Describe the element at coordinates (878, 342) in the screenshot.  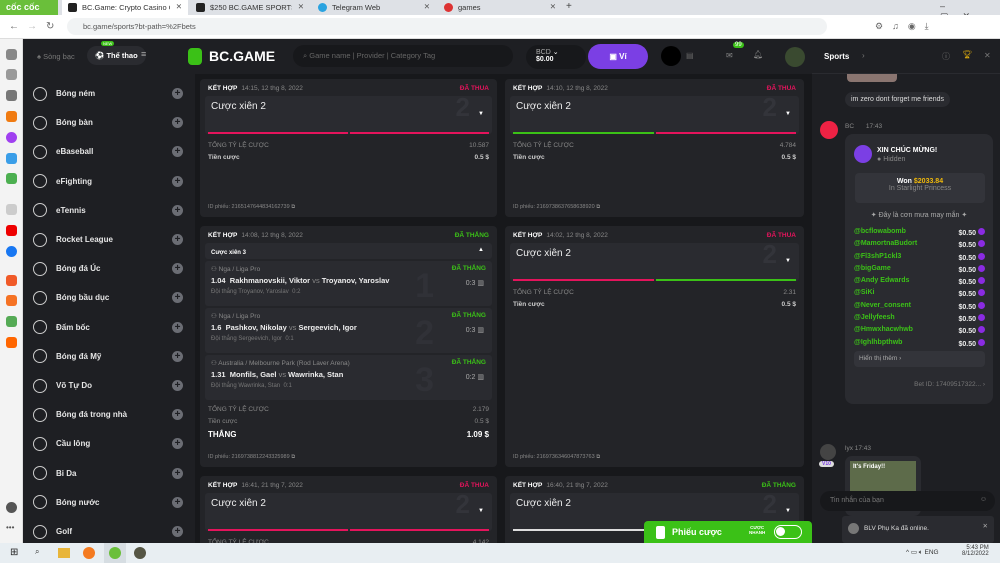
I see `rain-username: @Ighlhbpthwb` at that location.